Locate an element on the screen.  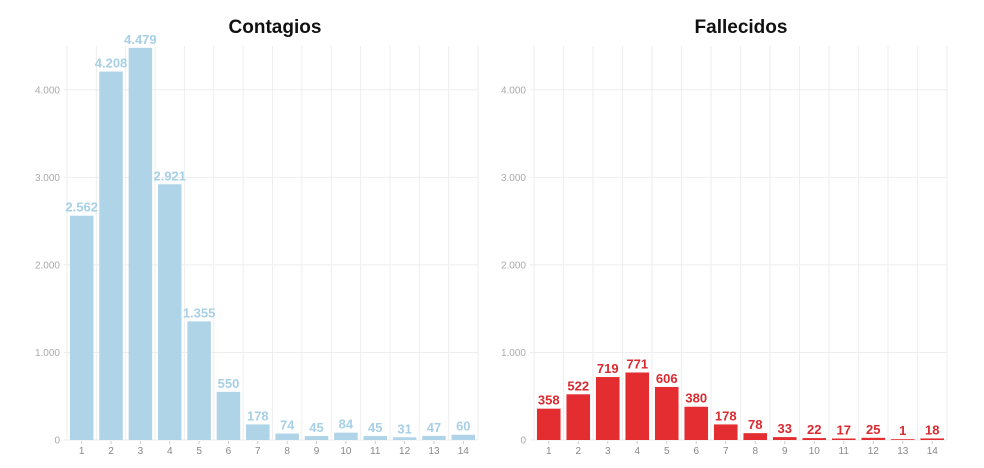
data-label: 78 is located at coordinates (755, 424).